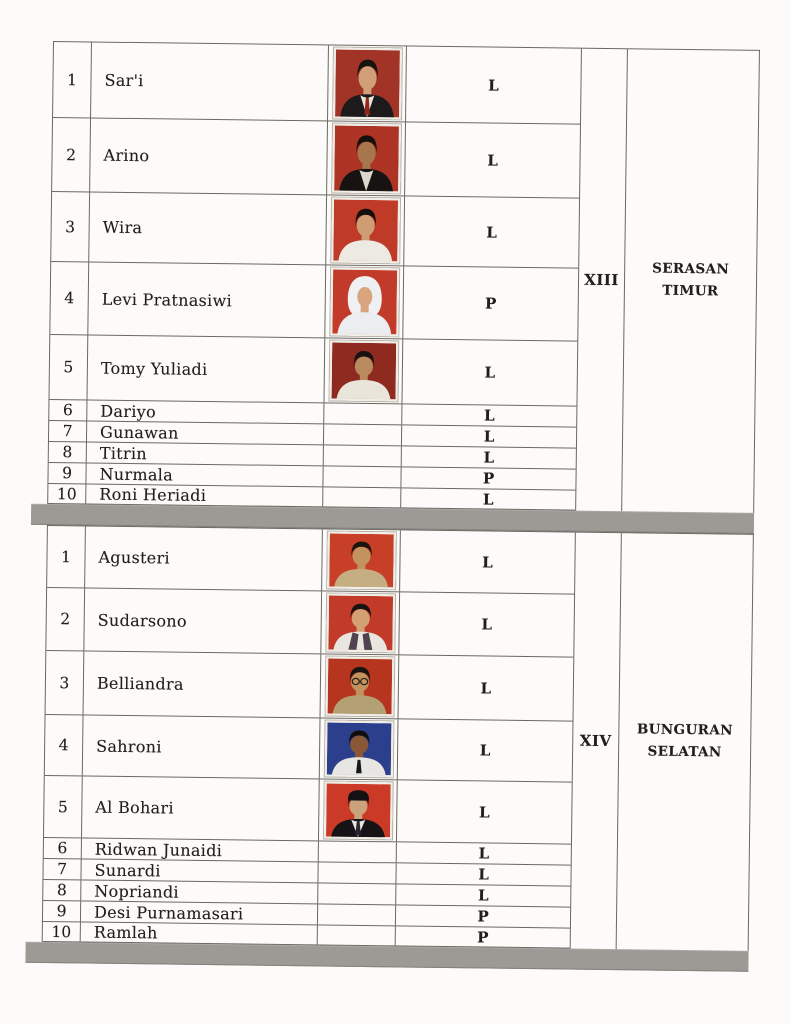  I want to click on member-name: Agusteri, so click(134, 557).